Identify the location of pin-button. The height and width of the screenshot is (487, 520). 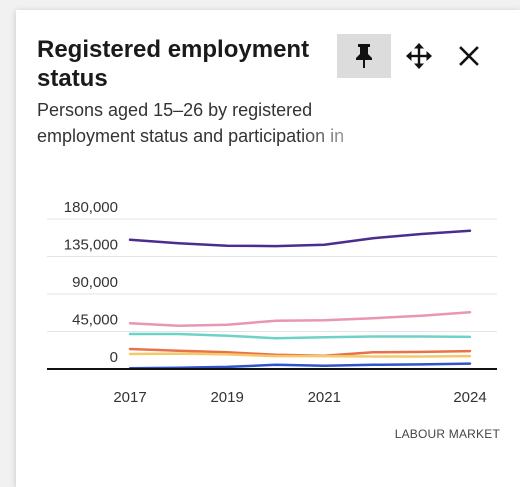
(364, 56).